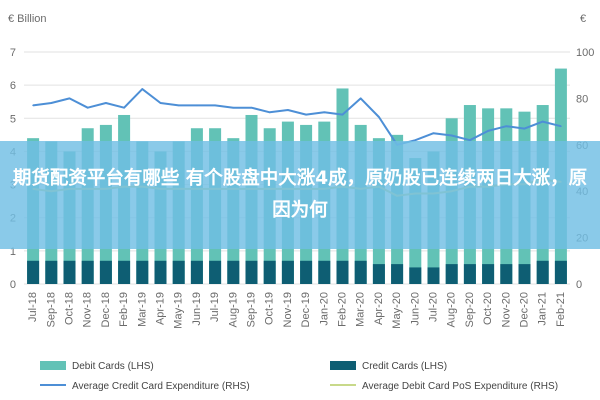 Image resolution: width=600 pixels, height=400 pixels. I want to click on x-tick-label: May-19, so click(179, 310).